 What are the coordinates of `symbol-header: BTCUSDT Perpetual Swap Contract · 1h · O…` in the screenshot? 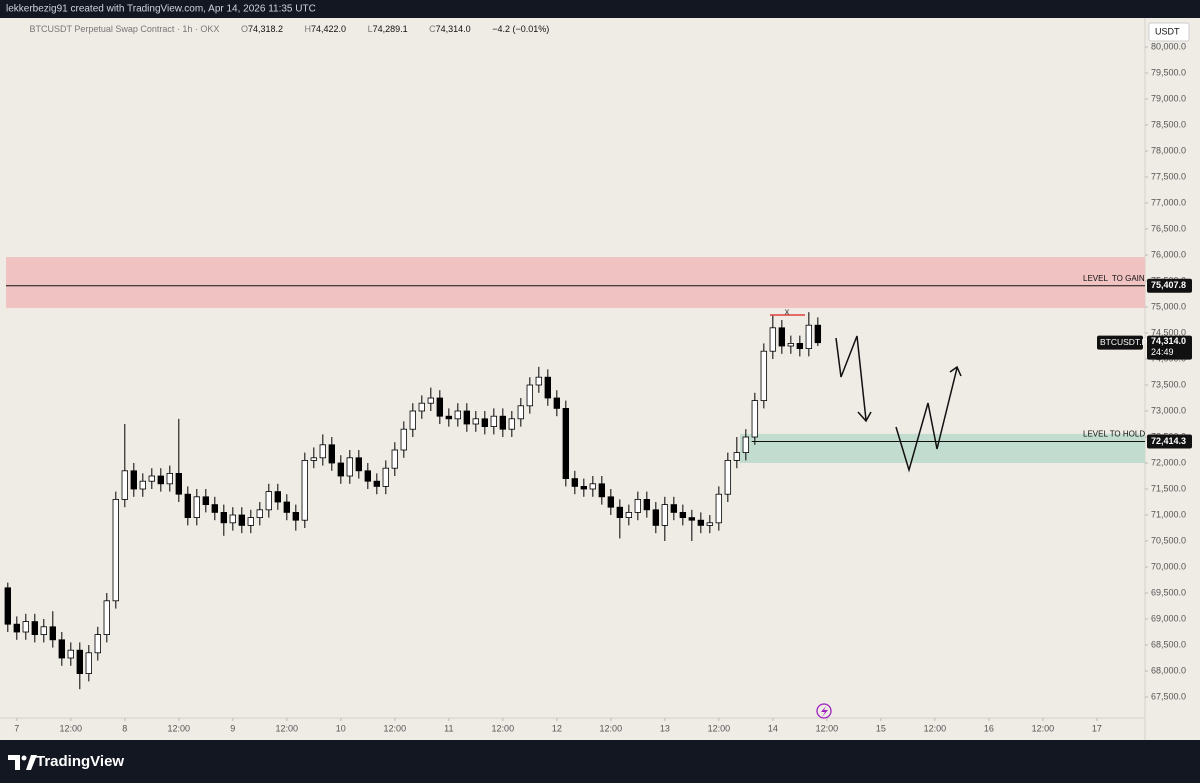 It's located at (287, 29).